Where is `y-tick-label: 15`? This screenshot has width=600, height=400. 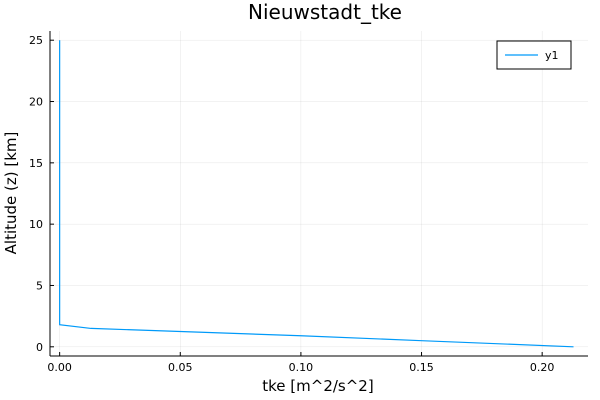
y-tick-label: 15 is located at coordinates (36, 163).